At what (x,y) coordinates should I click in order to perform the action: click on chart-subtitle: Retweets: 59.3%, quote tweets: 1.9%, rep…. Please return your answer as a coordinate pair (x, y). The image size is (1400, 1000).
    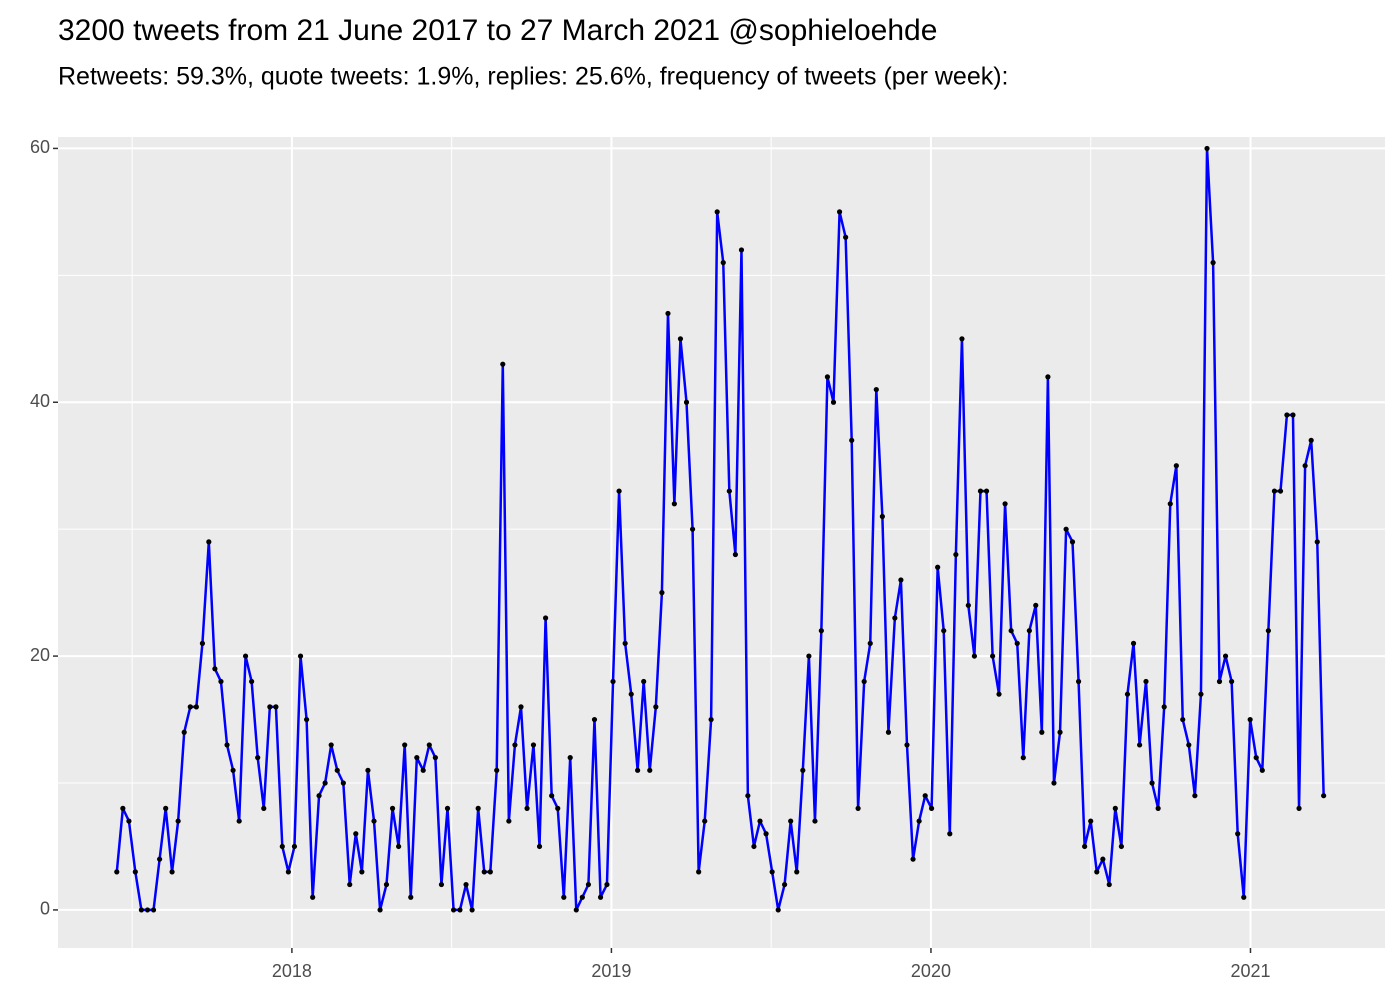
    Looking at the image, I should click on (533, 77).